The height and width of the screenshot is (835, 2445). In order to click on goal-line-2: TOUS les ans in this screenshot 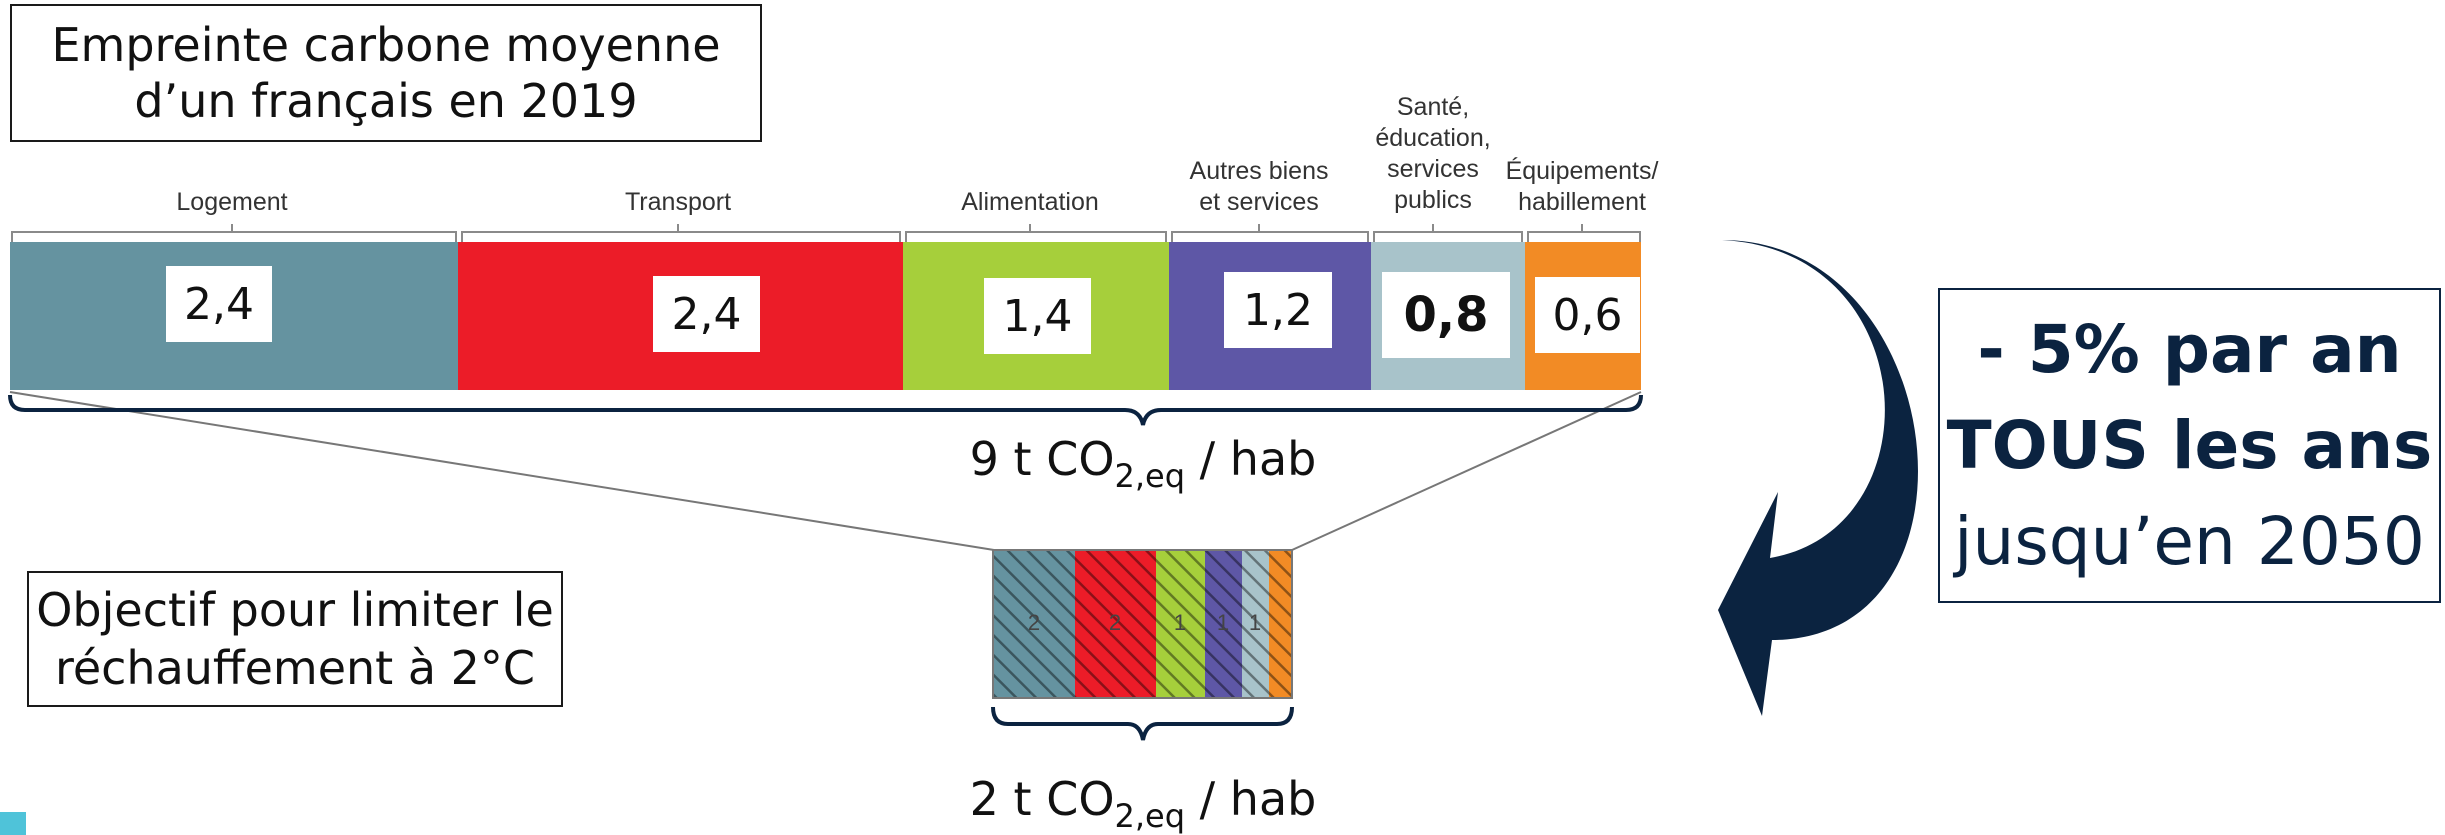, I will do `click(2189, 445)`.